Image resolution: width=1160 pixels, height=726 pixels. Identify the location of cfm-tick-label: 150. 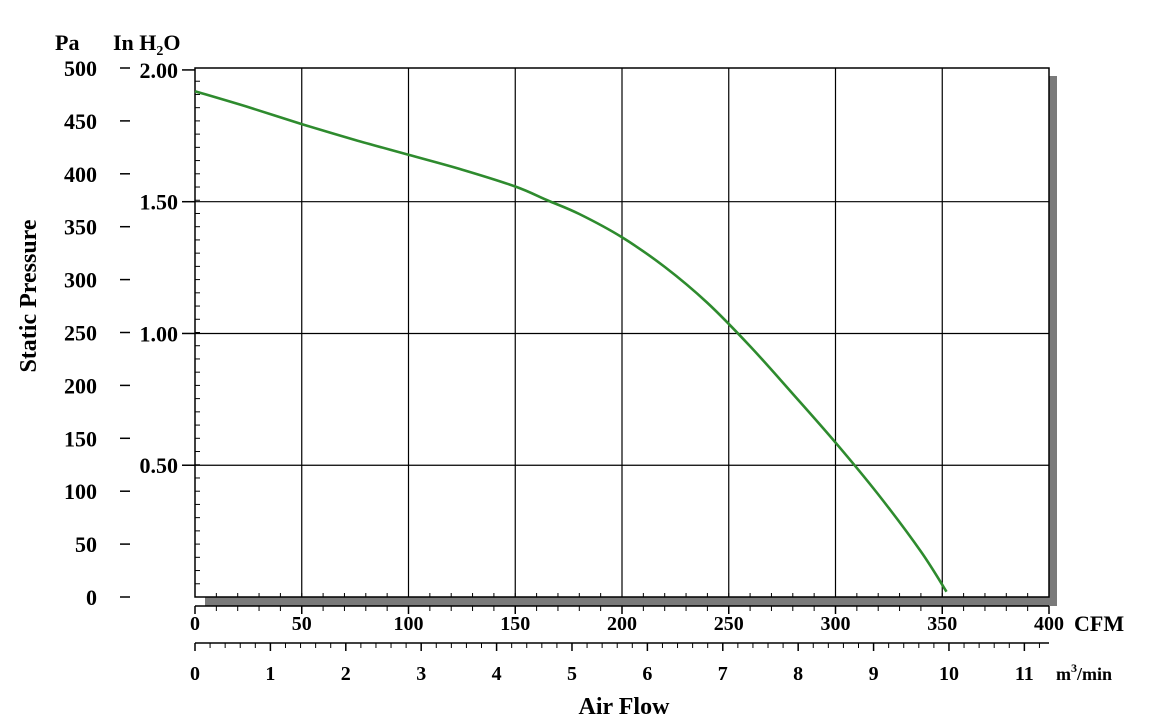
(515, 624).